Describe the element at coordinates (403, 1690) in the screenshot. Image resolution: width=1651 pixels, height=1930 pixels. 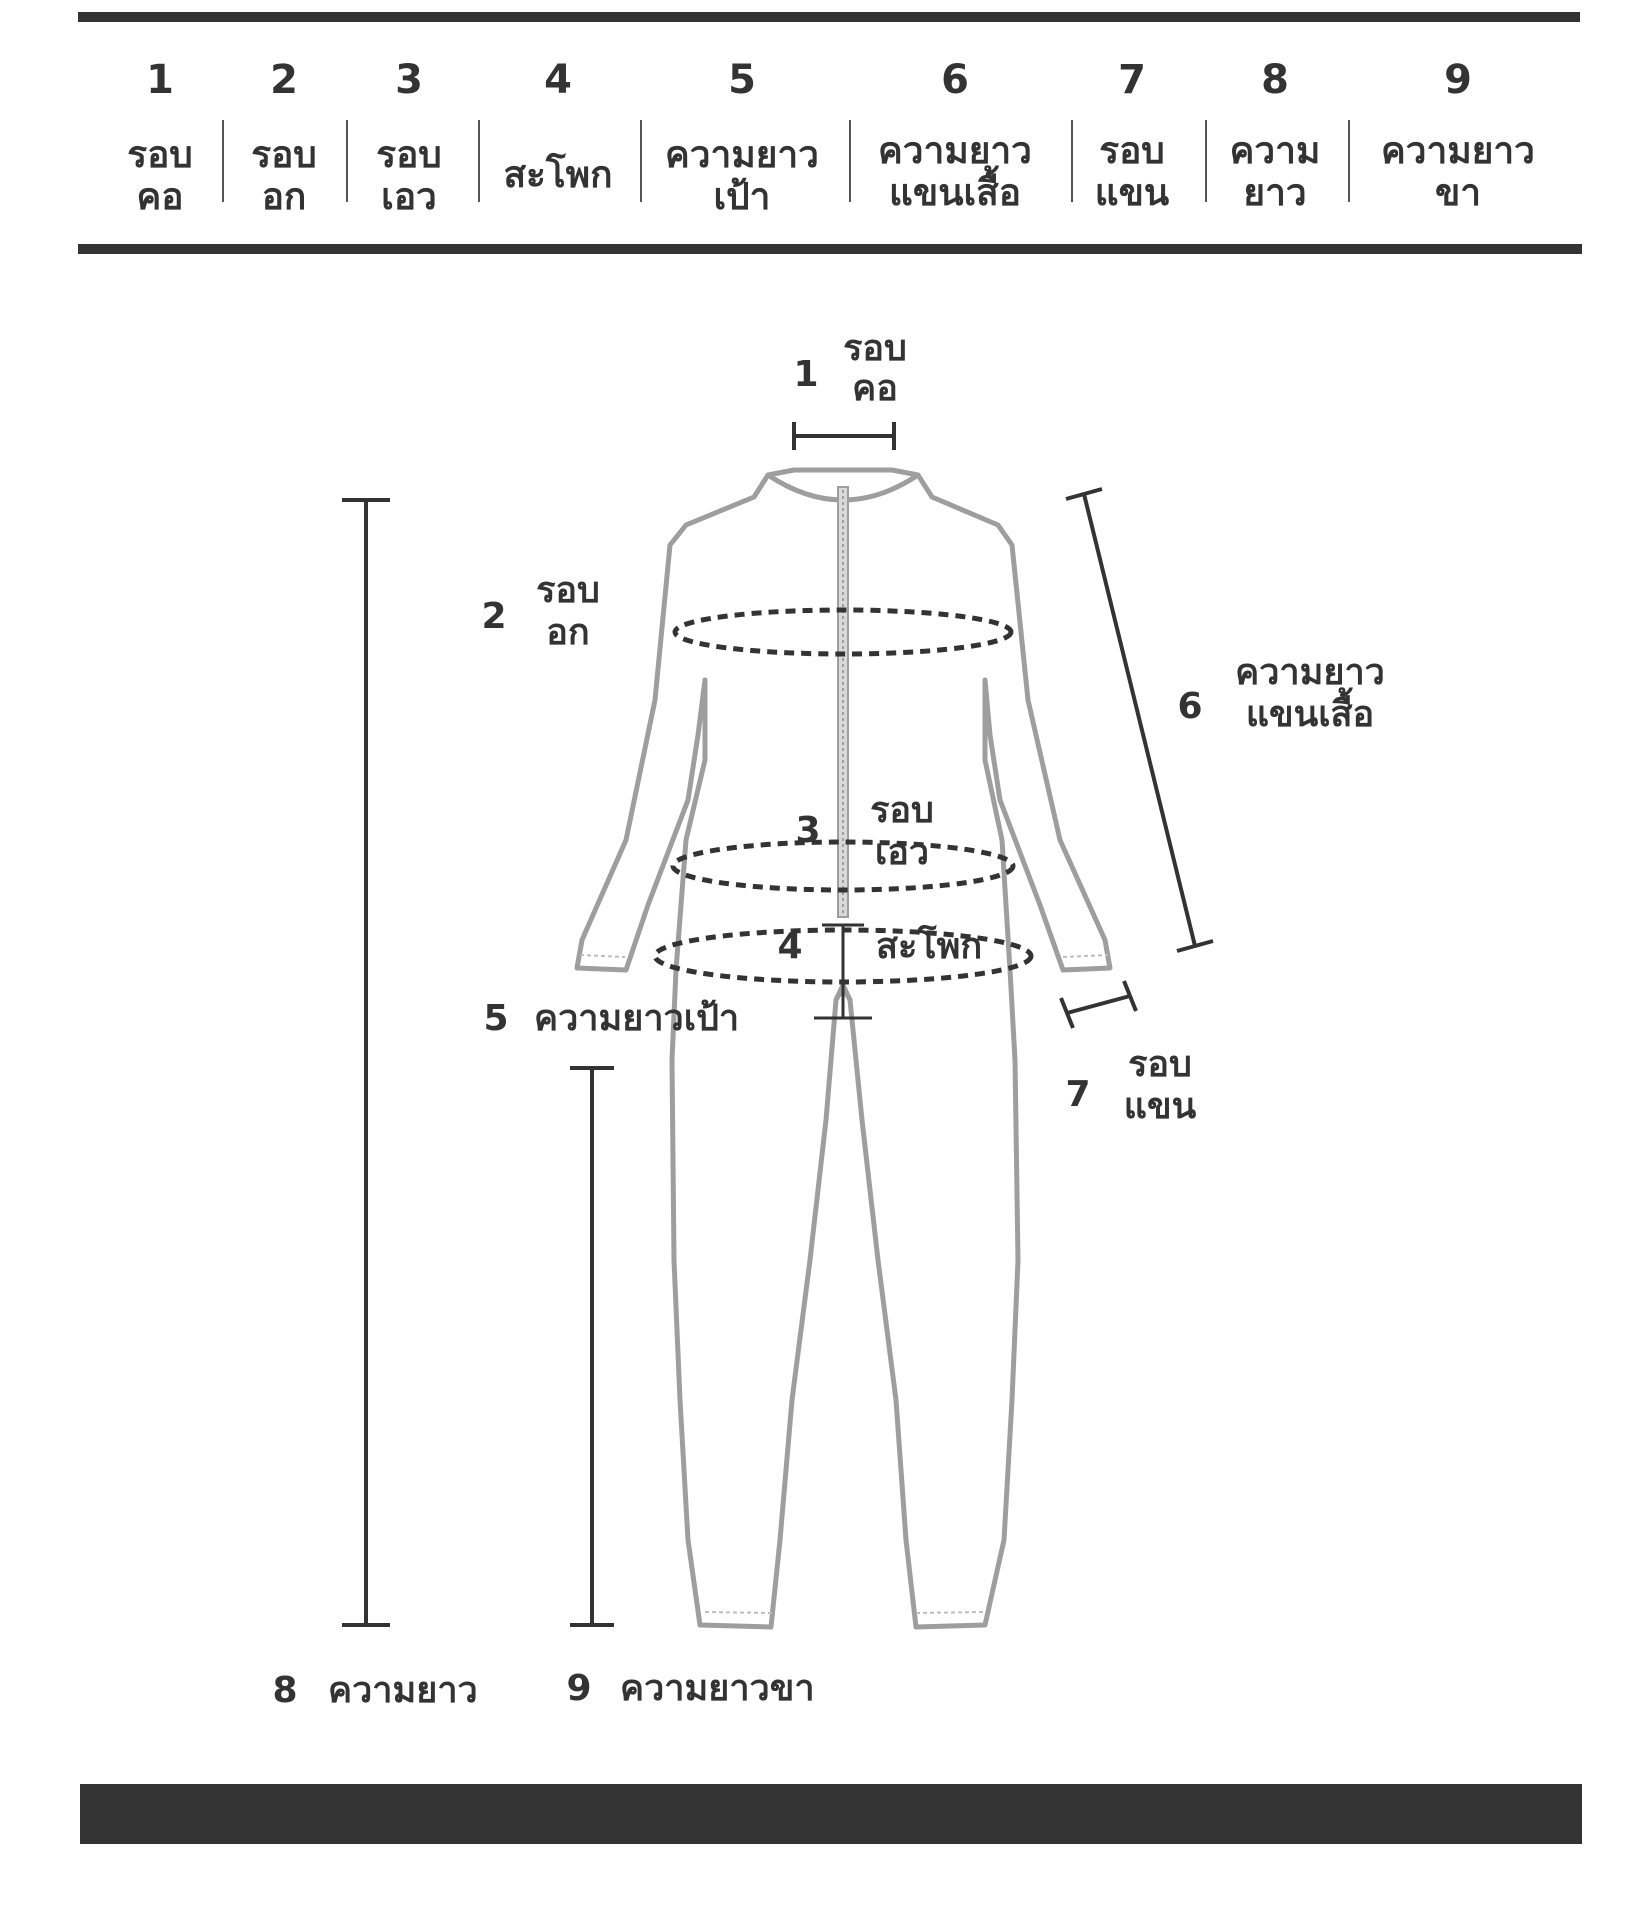
I see `length-label-text: ความยาว` at that location.